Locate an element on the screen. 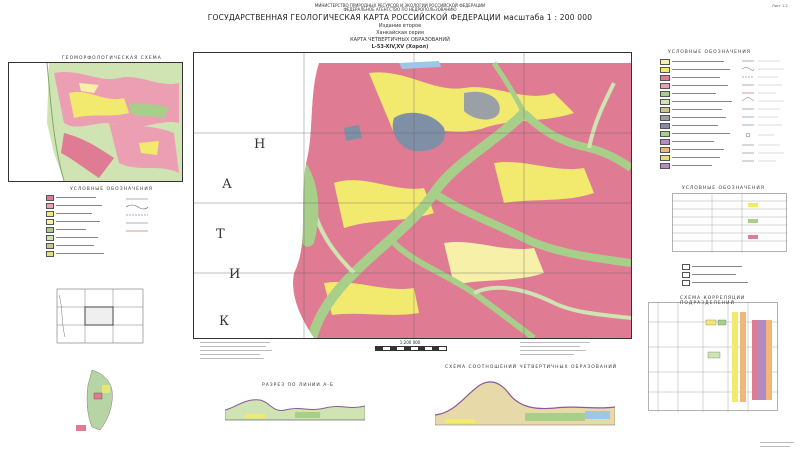 The height and width of the screenshot is (455, 800). legend-symbols-svg is located at coordinates (137, 215).